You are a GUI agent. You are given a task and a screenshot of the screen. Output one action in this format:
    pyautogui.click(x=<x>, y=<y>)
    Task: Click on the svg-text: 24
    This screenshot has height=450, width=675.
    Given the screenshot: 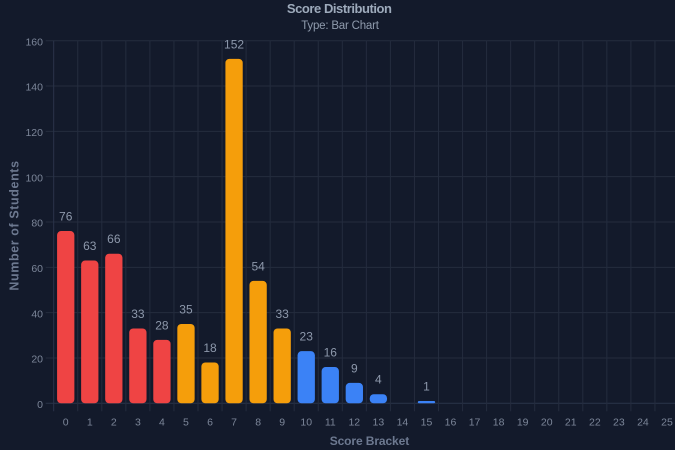 What is the action you would take?
    pyautogui.click(x=643, y=422)
    